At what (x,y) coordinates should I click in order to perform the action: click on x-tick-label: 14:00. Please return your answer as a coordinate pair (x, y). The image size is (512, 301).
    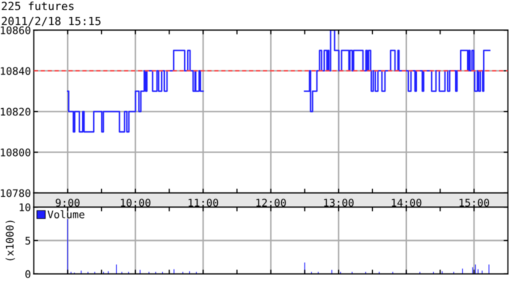
    Looking at the image, I should click on (407, 202).